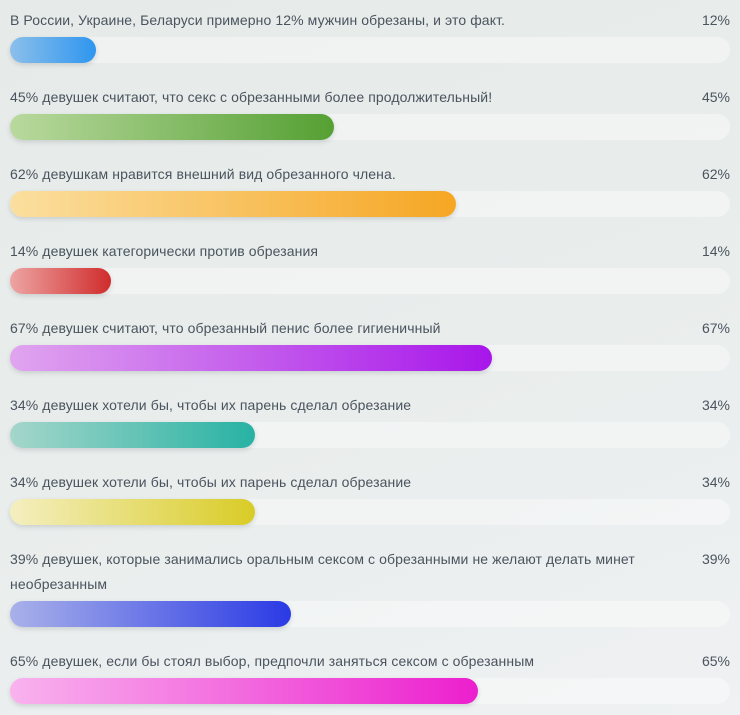  I want to click on poll-value-label: 39%, so click(715, 559).